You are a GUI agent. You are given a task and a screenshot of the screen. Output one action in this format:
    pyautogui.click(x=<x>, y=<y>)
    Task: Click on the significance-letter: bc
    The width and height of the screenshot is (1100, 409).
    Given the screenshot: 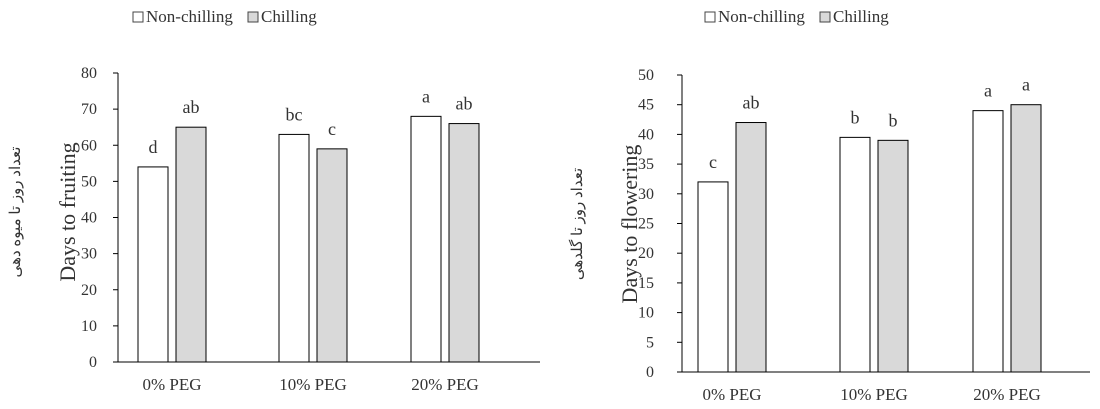 What is the action you would take?
    pyautogui.click(x=294, y=114)
    